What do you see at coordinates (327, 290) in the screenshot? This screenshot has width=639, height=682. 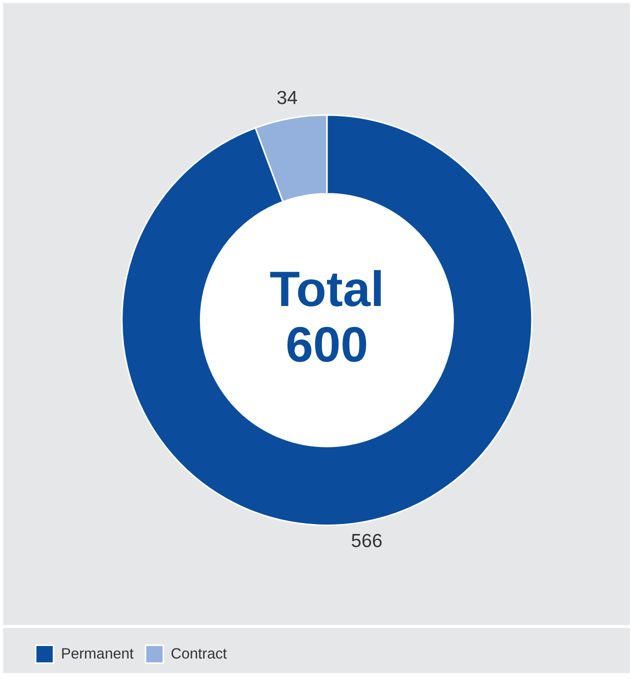 I see `text: Total` at bounding box center [327, 290].